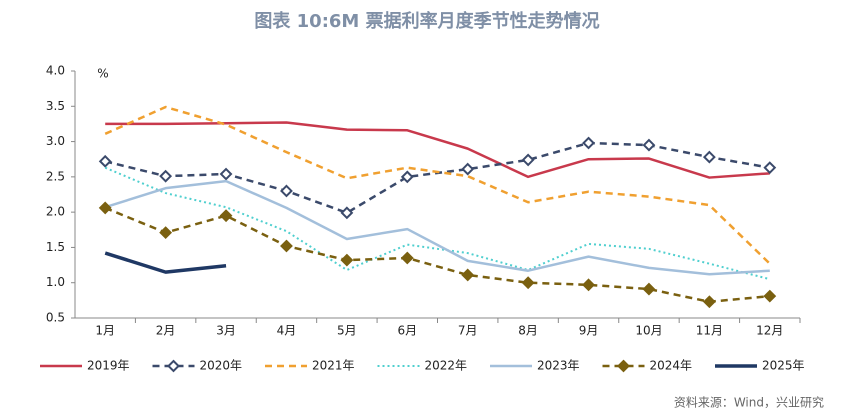  I want to click on x-tick-label: 9月, so click(589, 331).